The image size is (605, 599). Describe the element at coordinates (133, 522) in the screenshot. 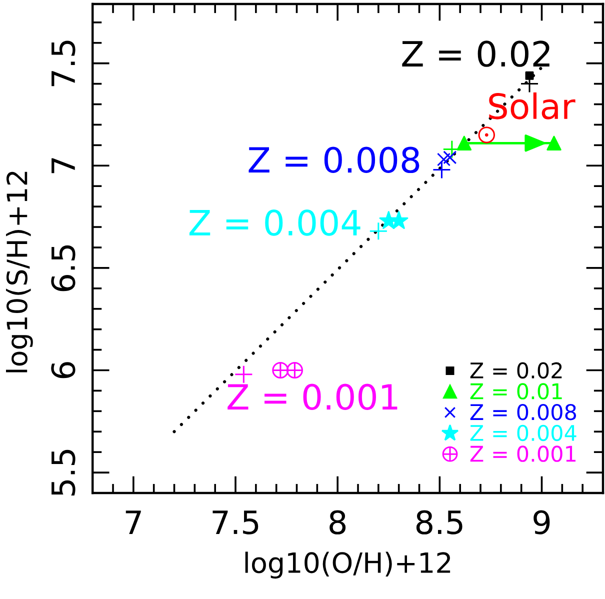

I see `x-tick-label: 7` at that location.